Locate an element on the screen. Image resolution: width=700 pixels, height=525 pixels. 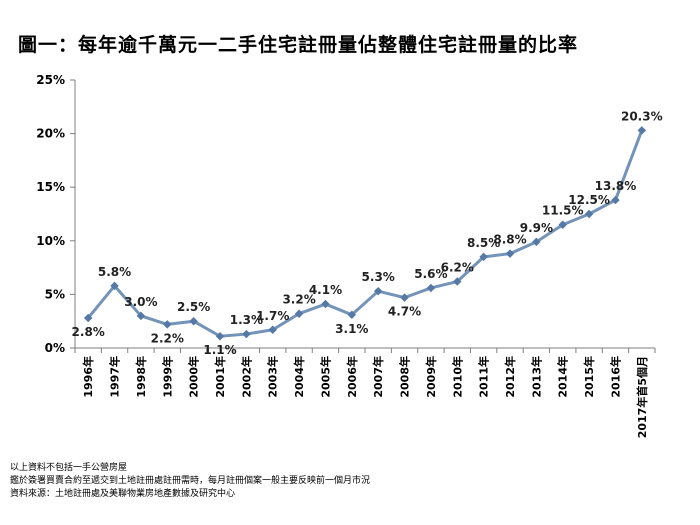
x-tick-label: 2003年 is located at coordinates (273, 377).